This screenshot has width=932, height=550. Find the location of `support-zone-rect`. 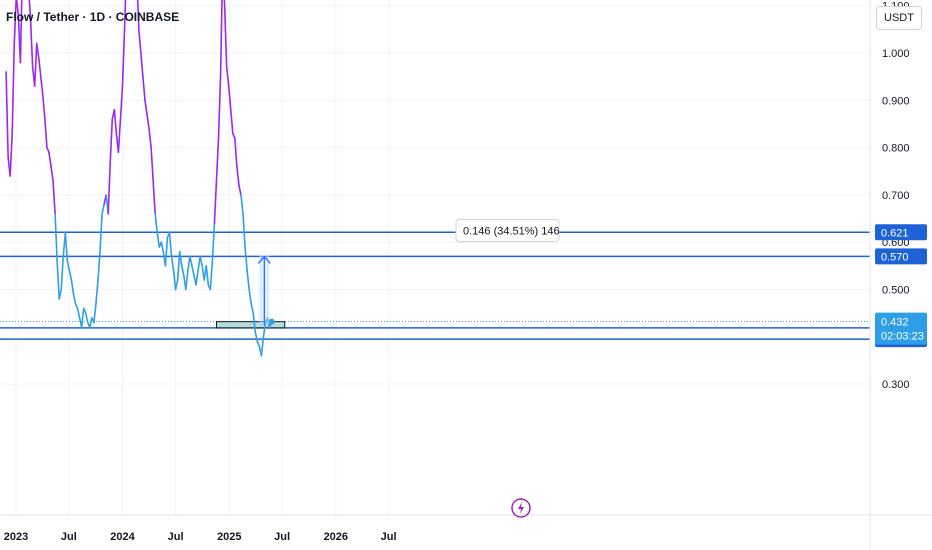

support-zone-rect is located at coordinates (250, 325).